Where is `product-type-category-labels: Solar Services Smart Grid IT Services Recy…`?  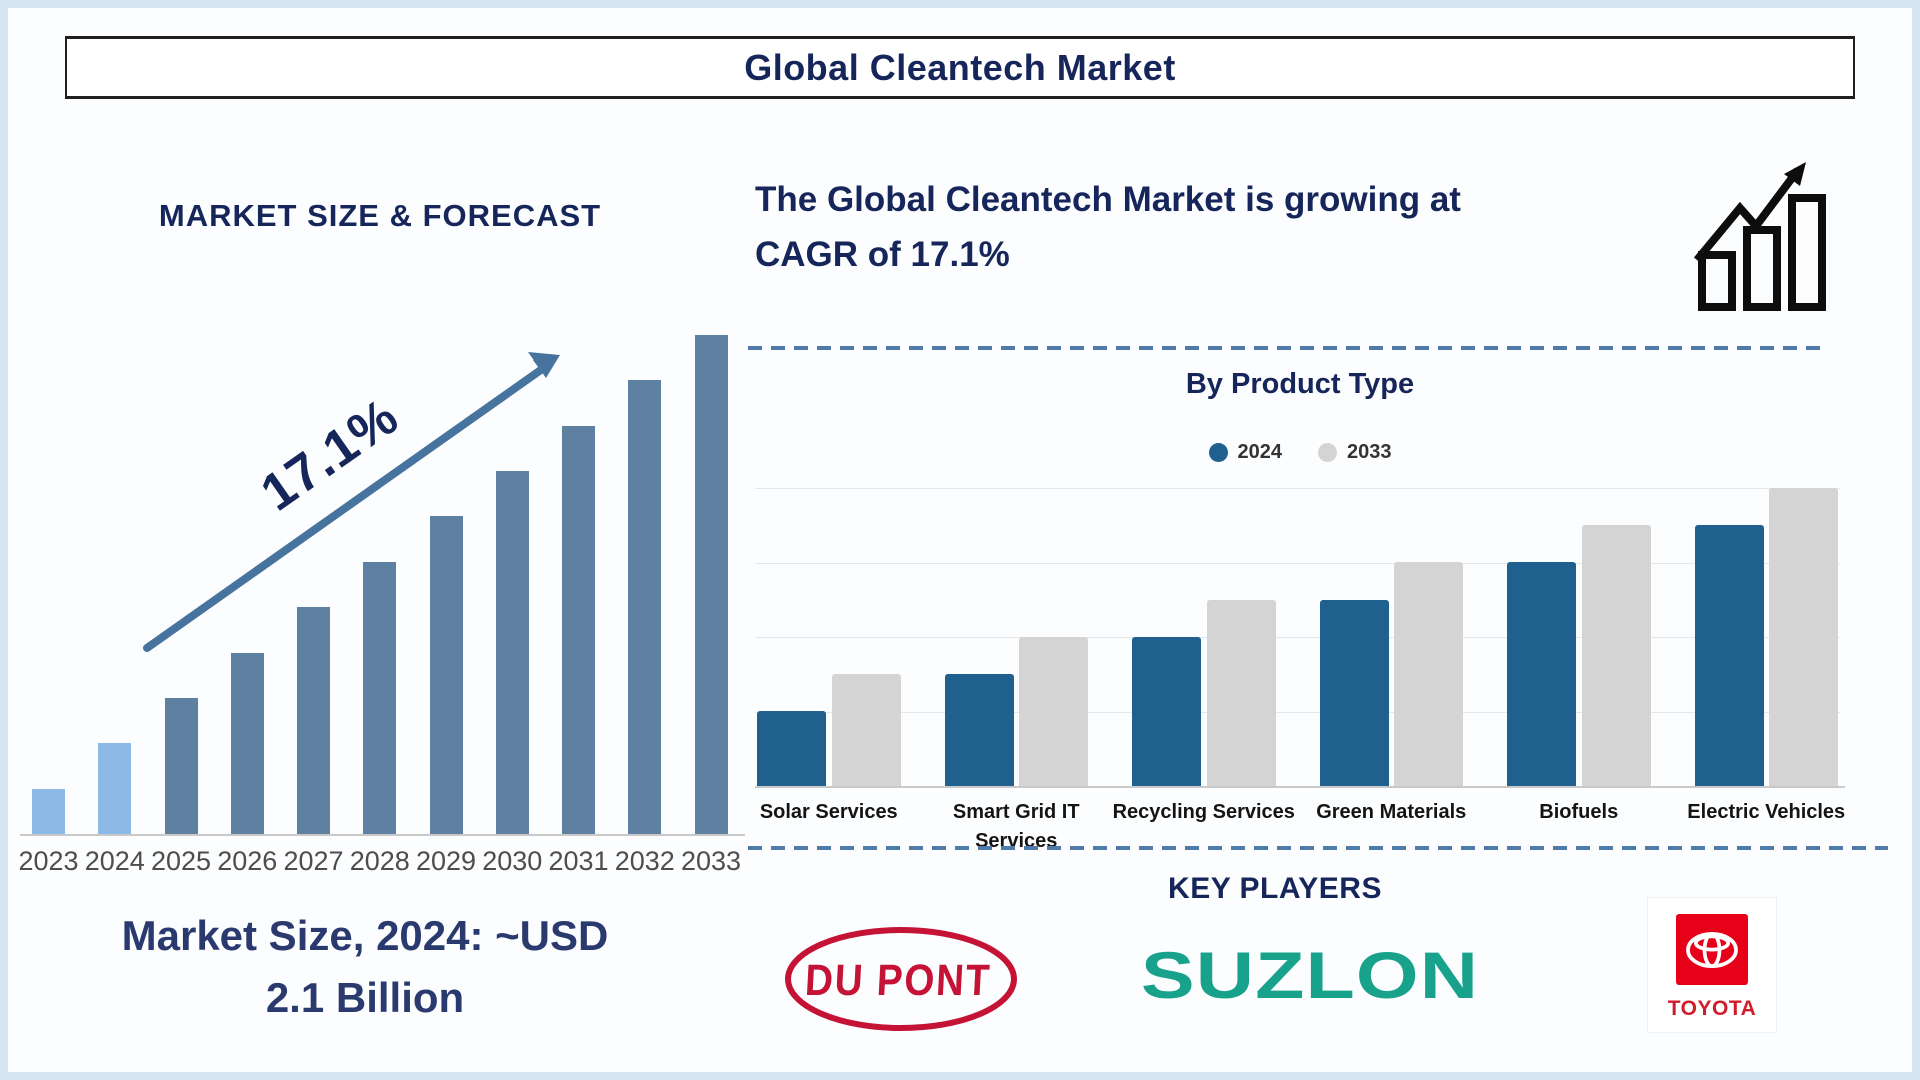 product-type-category-labels: Solar Services Smart Grid IT Services Recy… is located at coordinates (1300, 830).